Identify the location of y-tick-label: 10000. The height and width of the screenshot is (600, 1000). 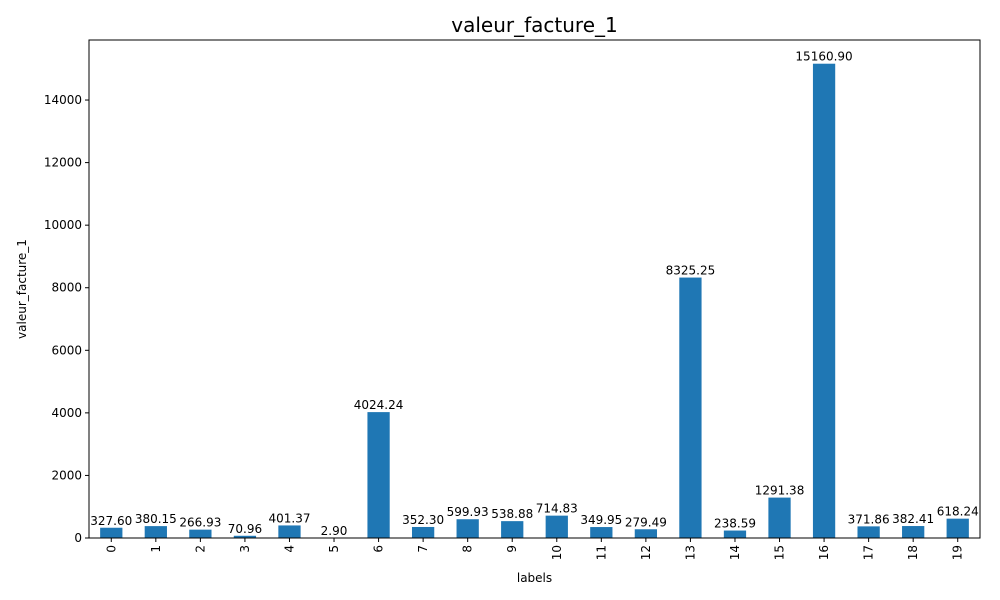
(63, 225).